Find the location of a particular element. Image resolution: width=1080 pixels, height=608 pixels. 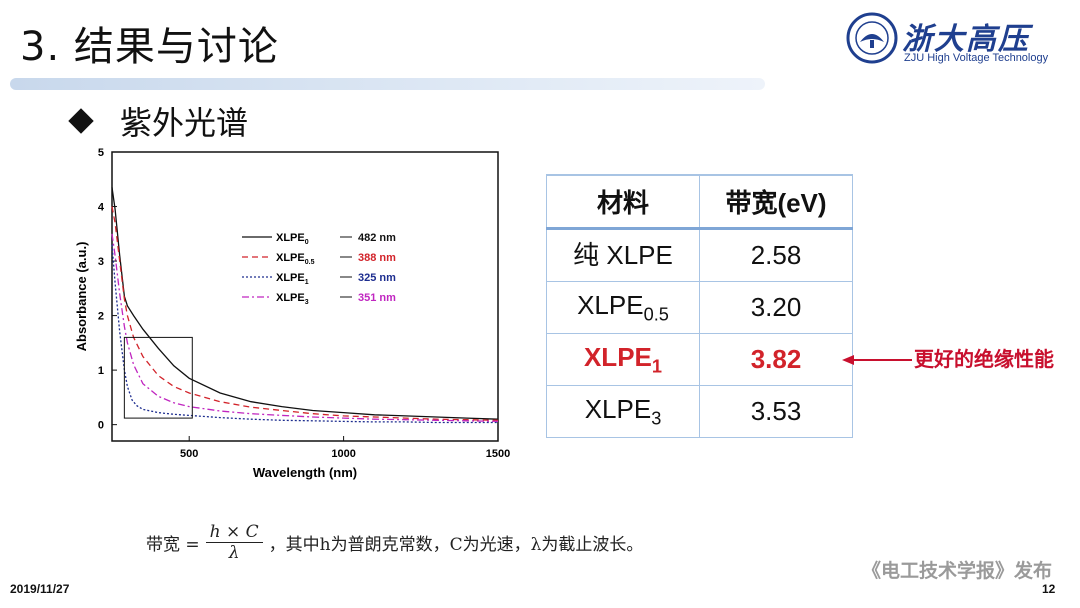

material-cell: XLPE0.5 is located at coordinates (623, 307).